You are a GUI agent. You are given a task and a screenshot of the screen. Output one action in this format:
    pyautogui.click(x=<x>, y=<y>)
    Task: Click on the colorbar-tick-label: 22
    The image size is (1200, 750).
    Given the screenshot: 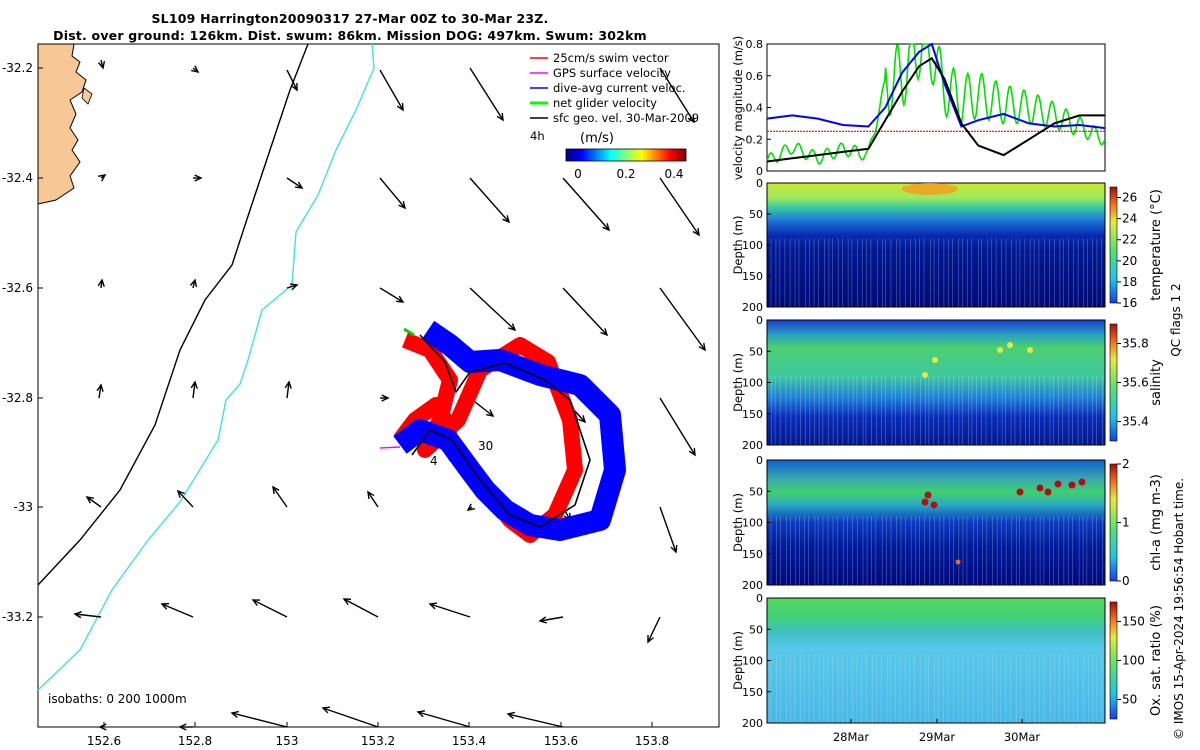 What is the action you would take?
    pyautogui.click(x=1129, y=240)
    